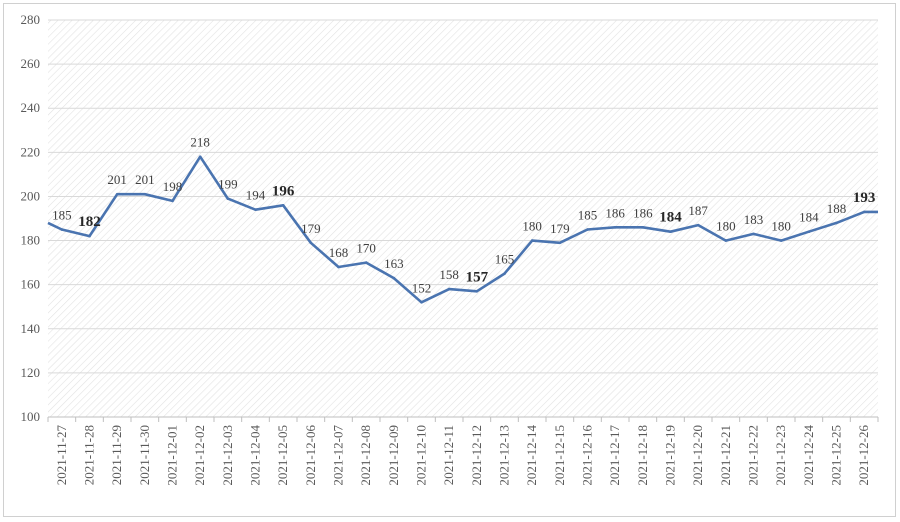 This screenshot has width=900, height=522. I want to click on x-tick-label: 2021-12-19, so click(670, 455).